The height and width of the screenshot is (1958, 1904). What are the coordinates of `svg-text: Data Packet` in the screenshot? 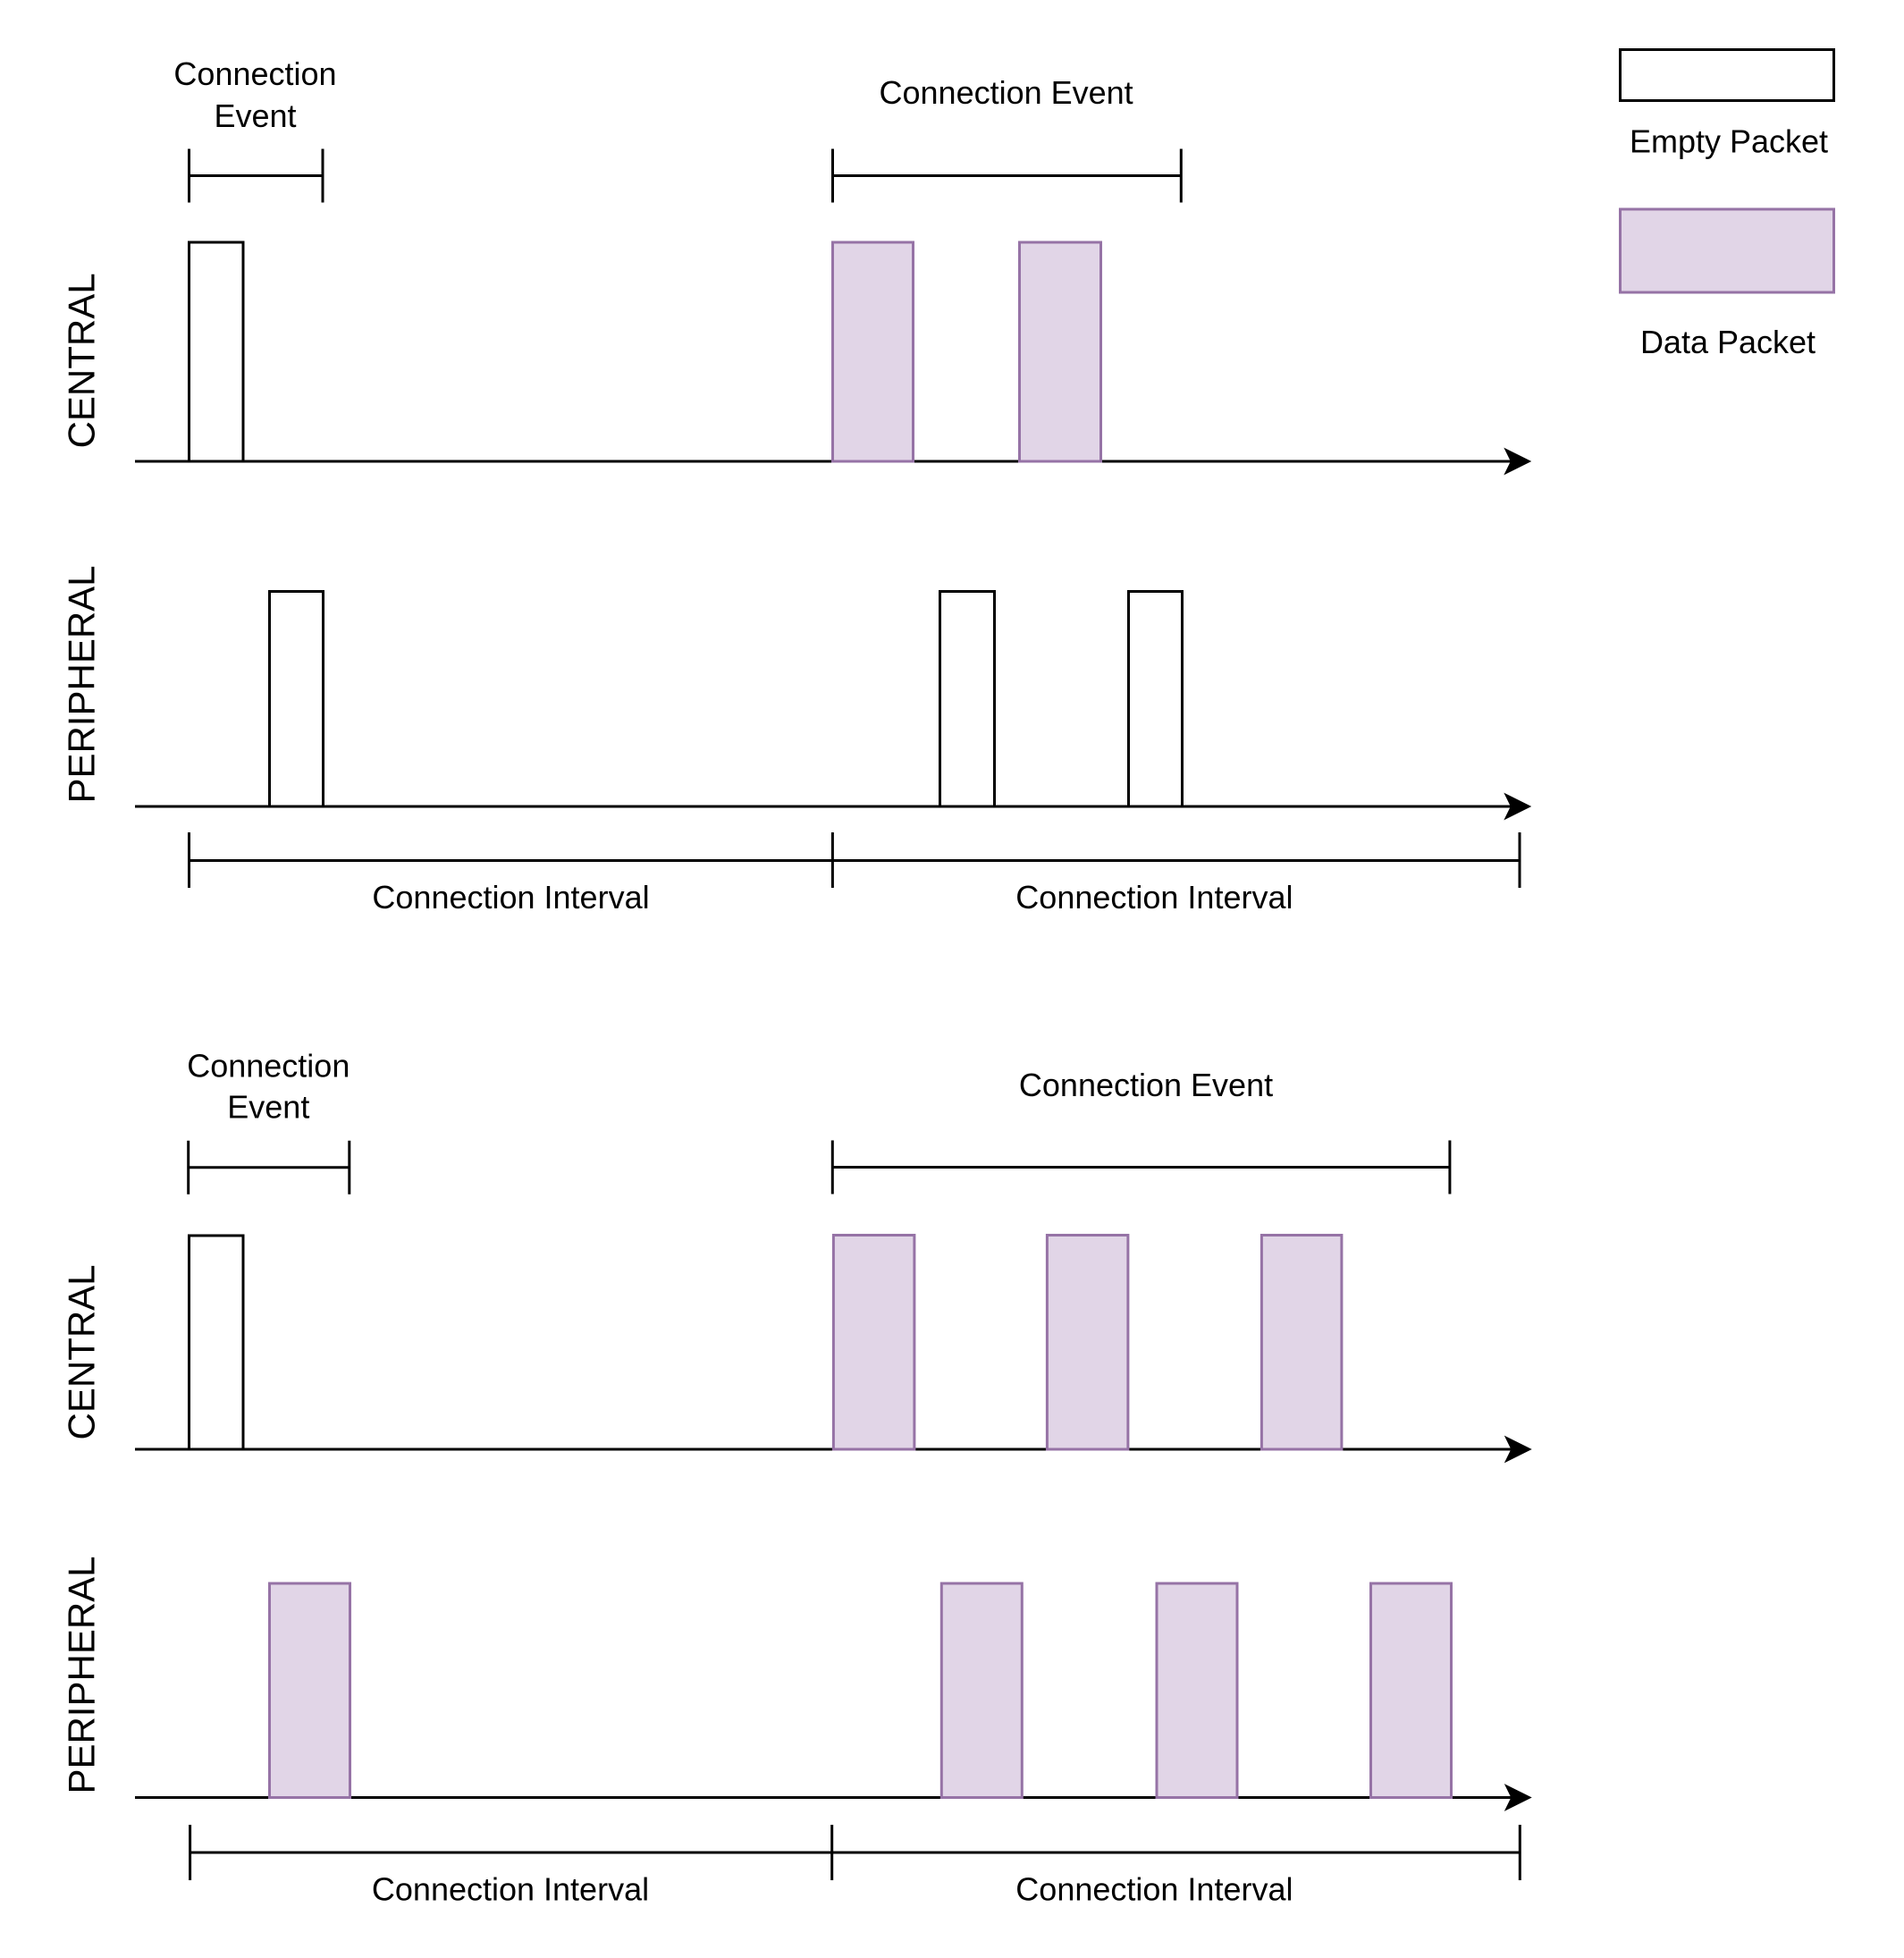 It's located at (1728, 342).